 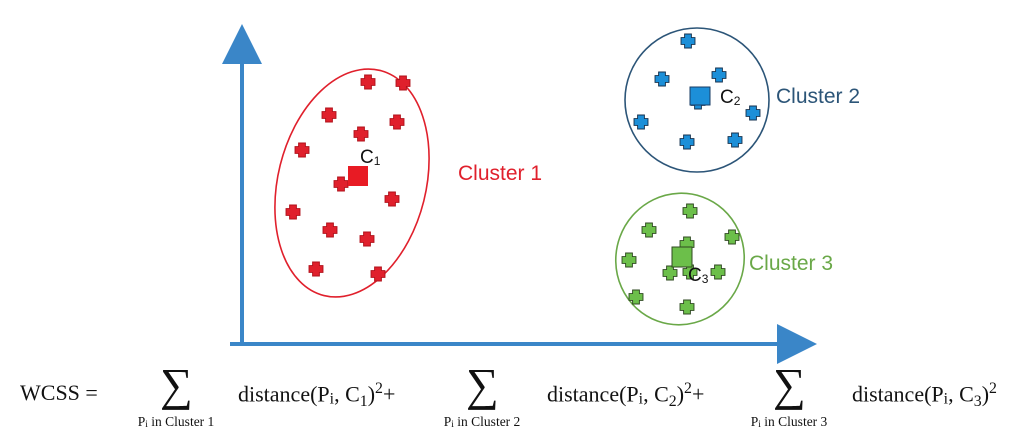 I want to click on cluster-3-boundary, so click(x=680, y=259).